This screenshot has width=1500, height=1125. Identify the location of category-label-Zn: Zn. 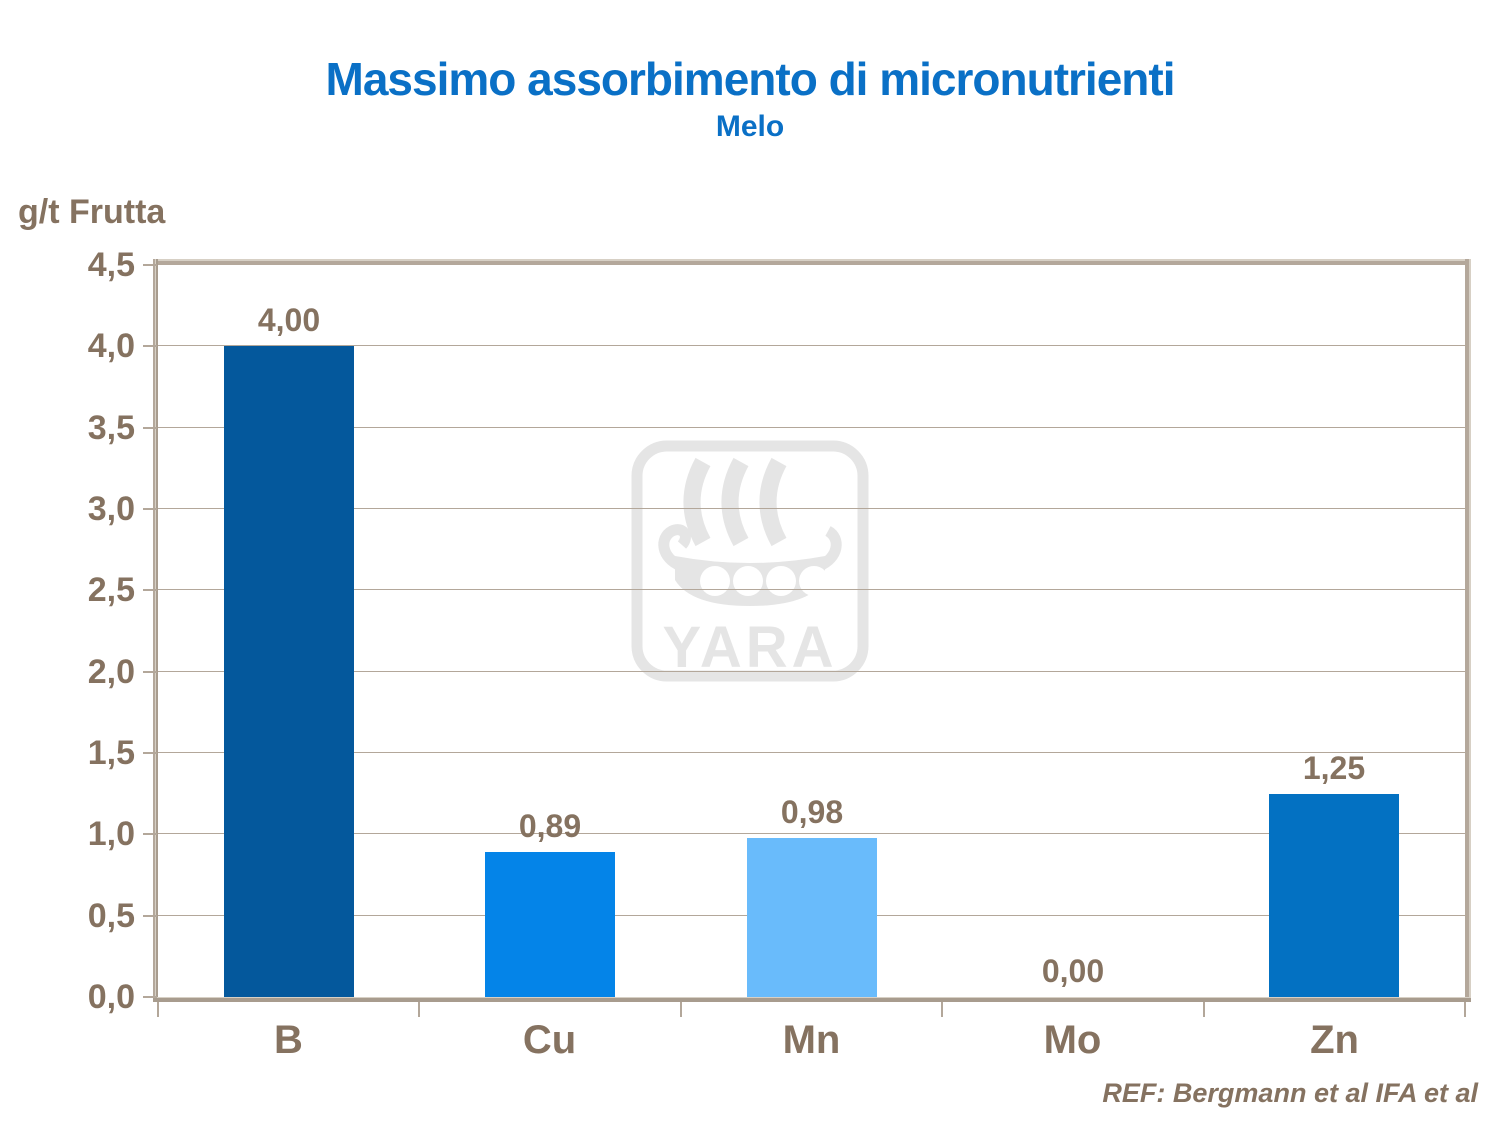
(1334, 1040).